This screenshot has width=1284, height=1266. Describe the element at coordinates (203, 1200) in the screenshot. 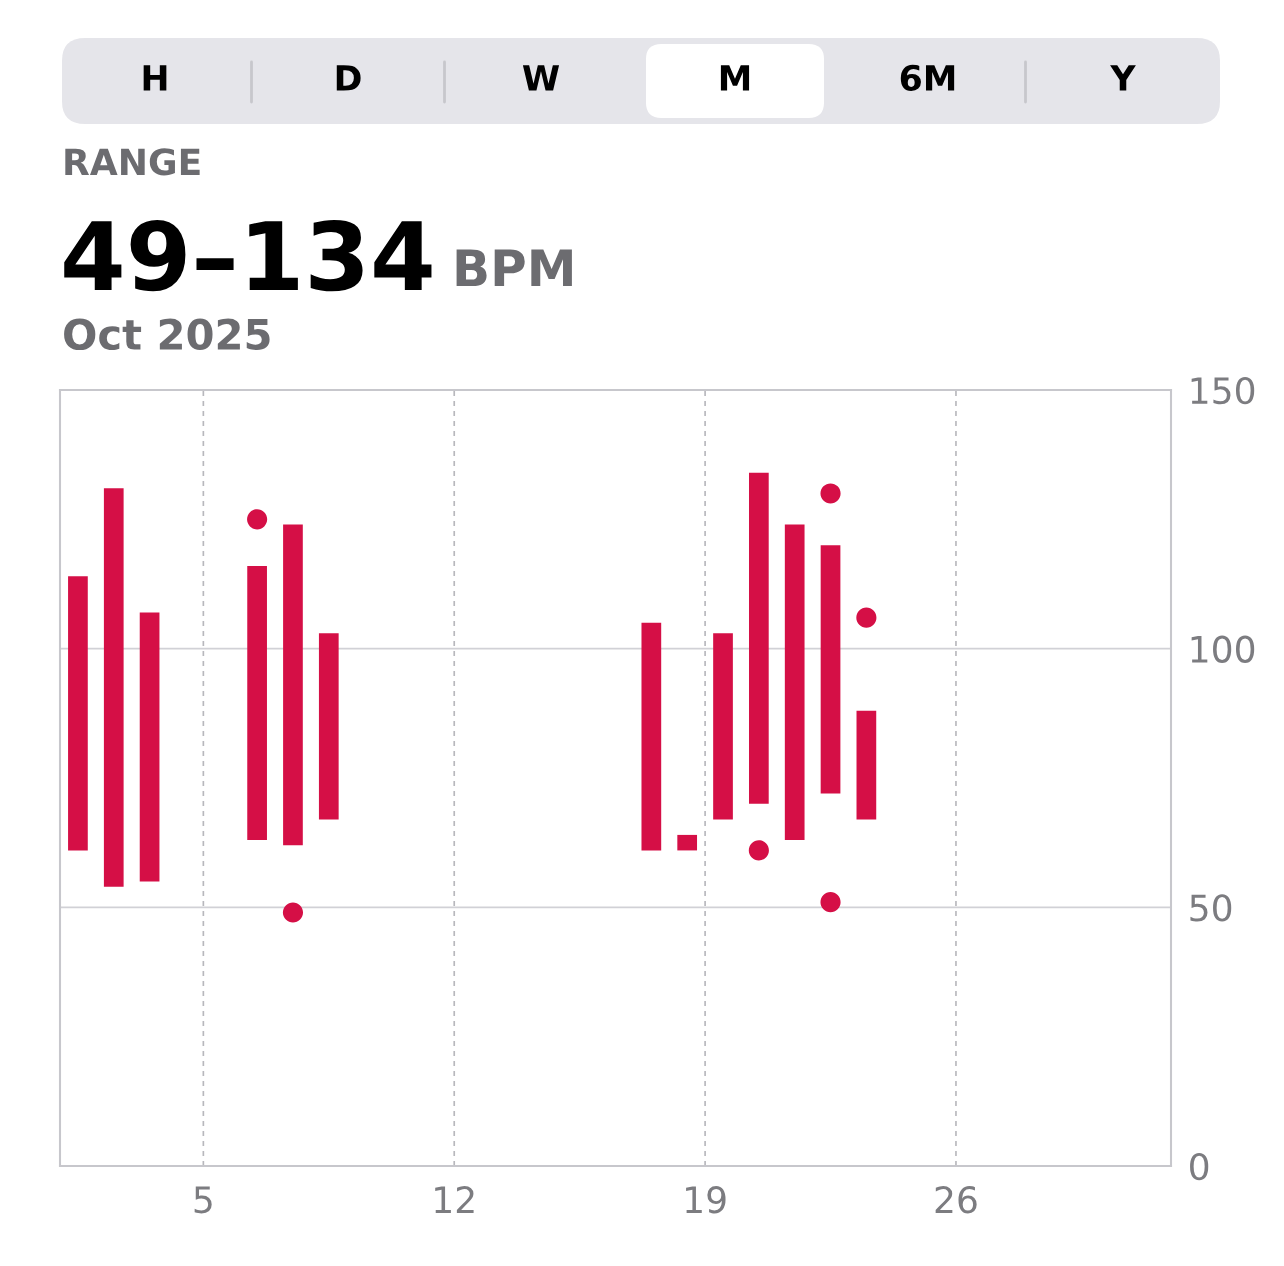

I see `x-tick-label: 5` at that location.